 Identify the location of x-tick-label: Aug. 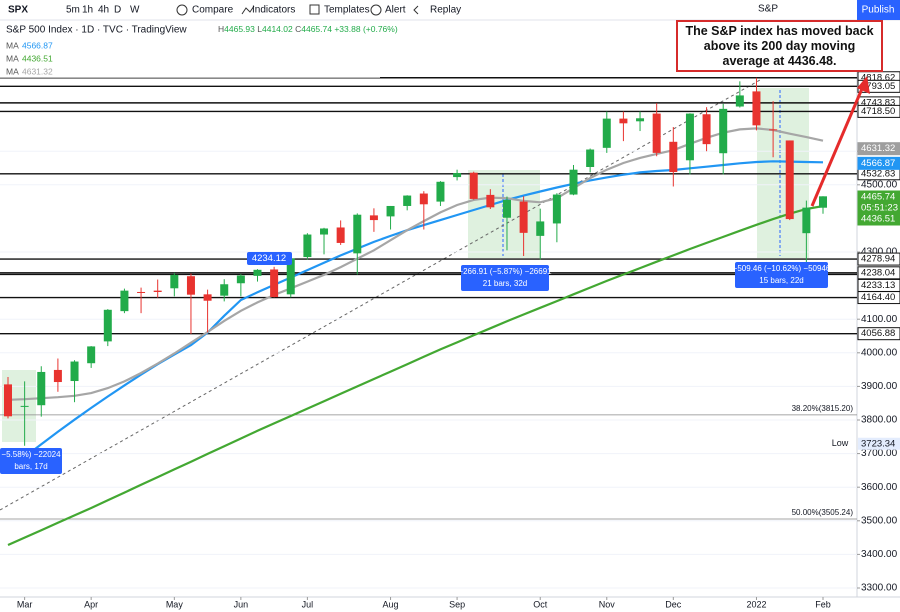
(391, 604).